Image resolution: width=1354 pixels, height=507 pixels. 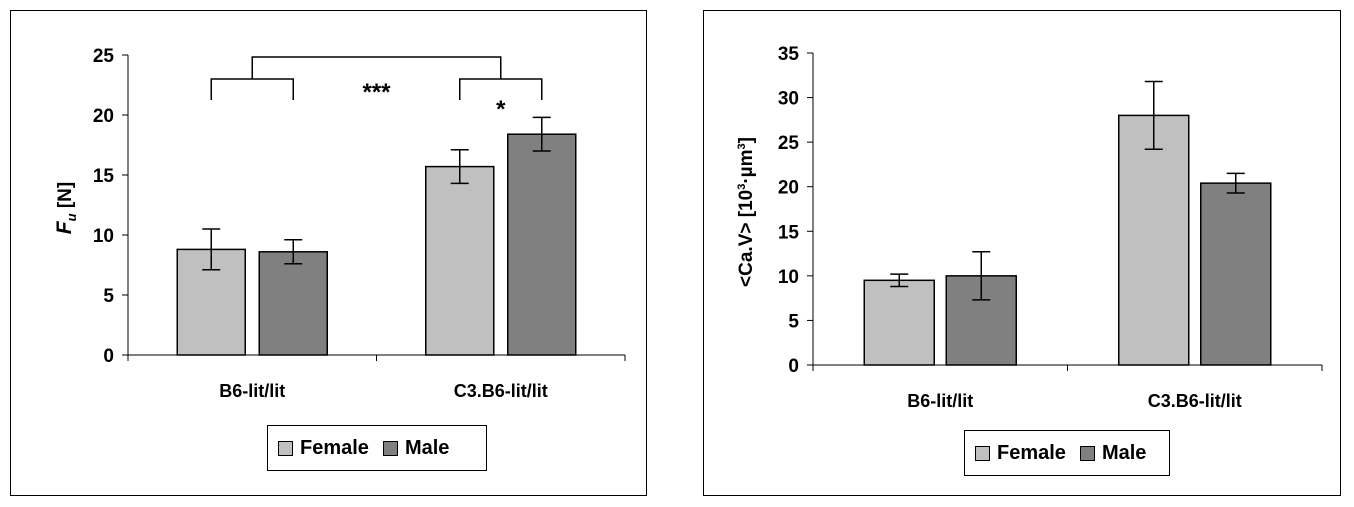 What do you see at coordinates (789, 232) in the screenshot?
I see `cav-y-tick-label: 15` at bounding box center [789, 232].